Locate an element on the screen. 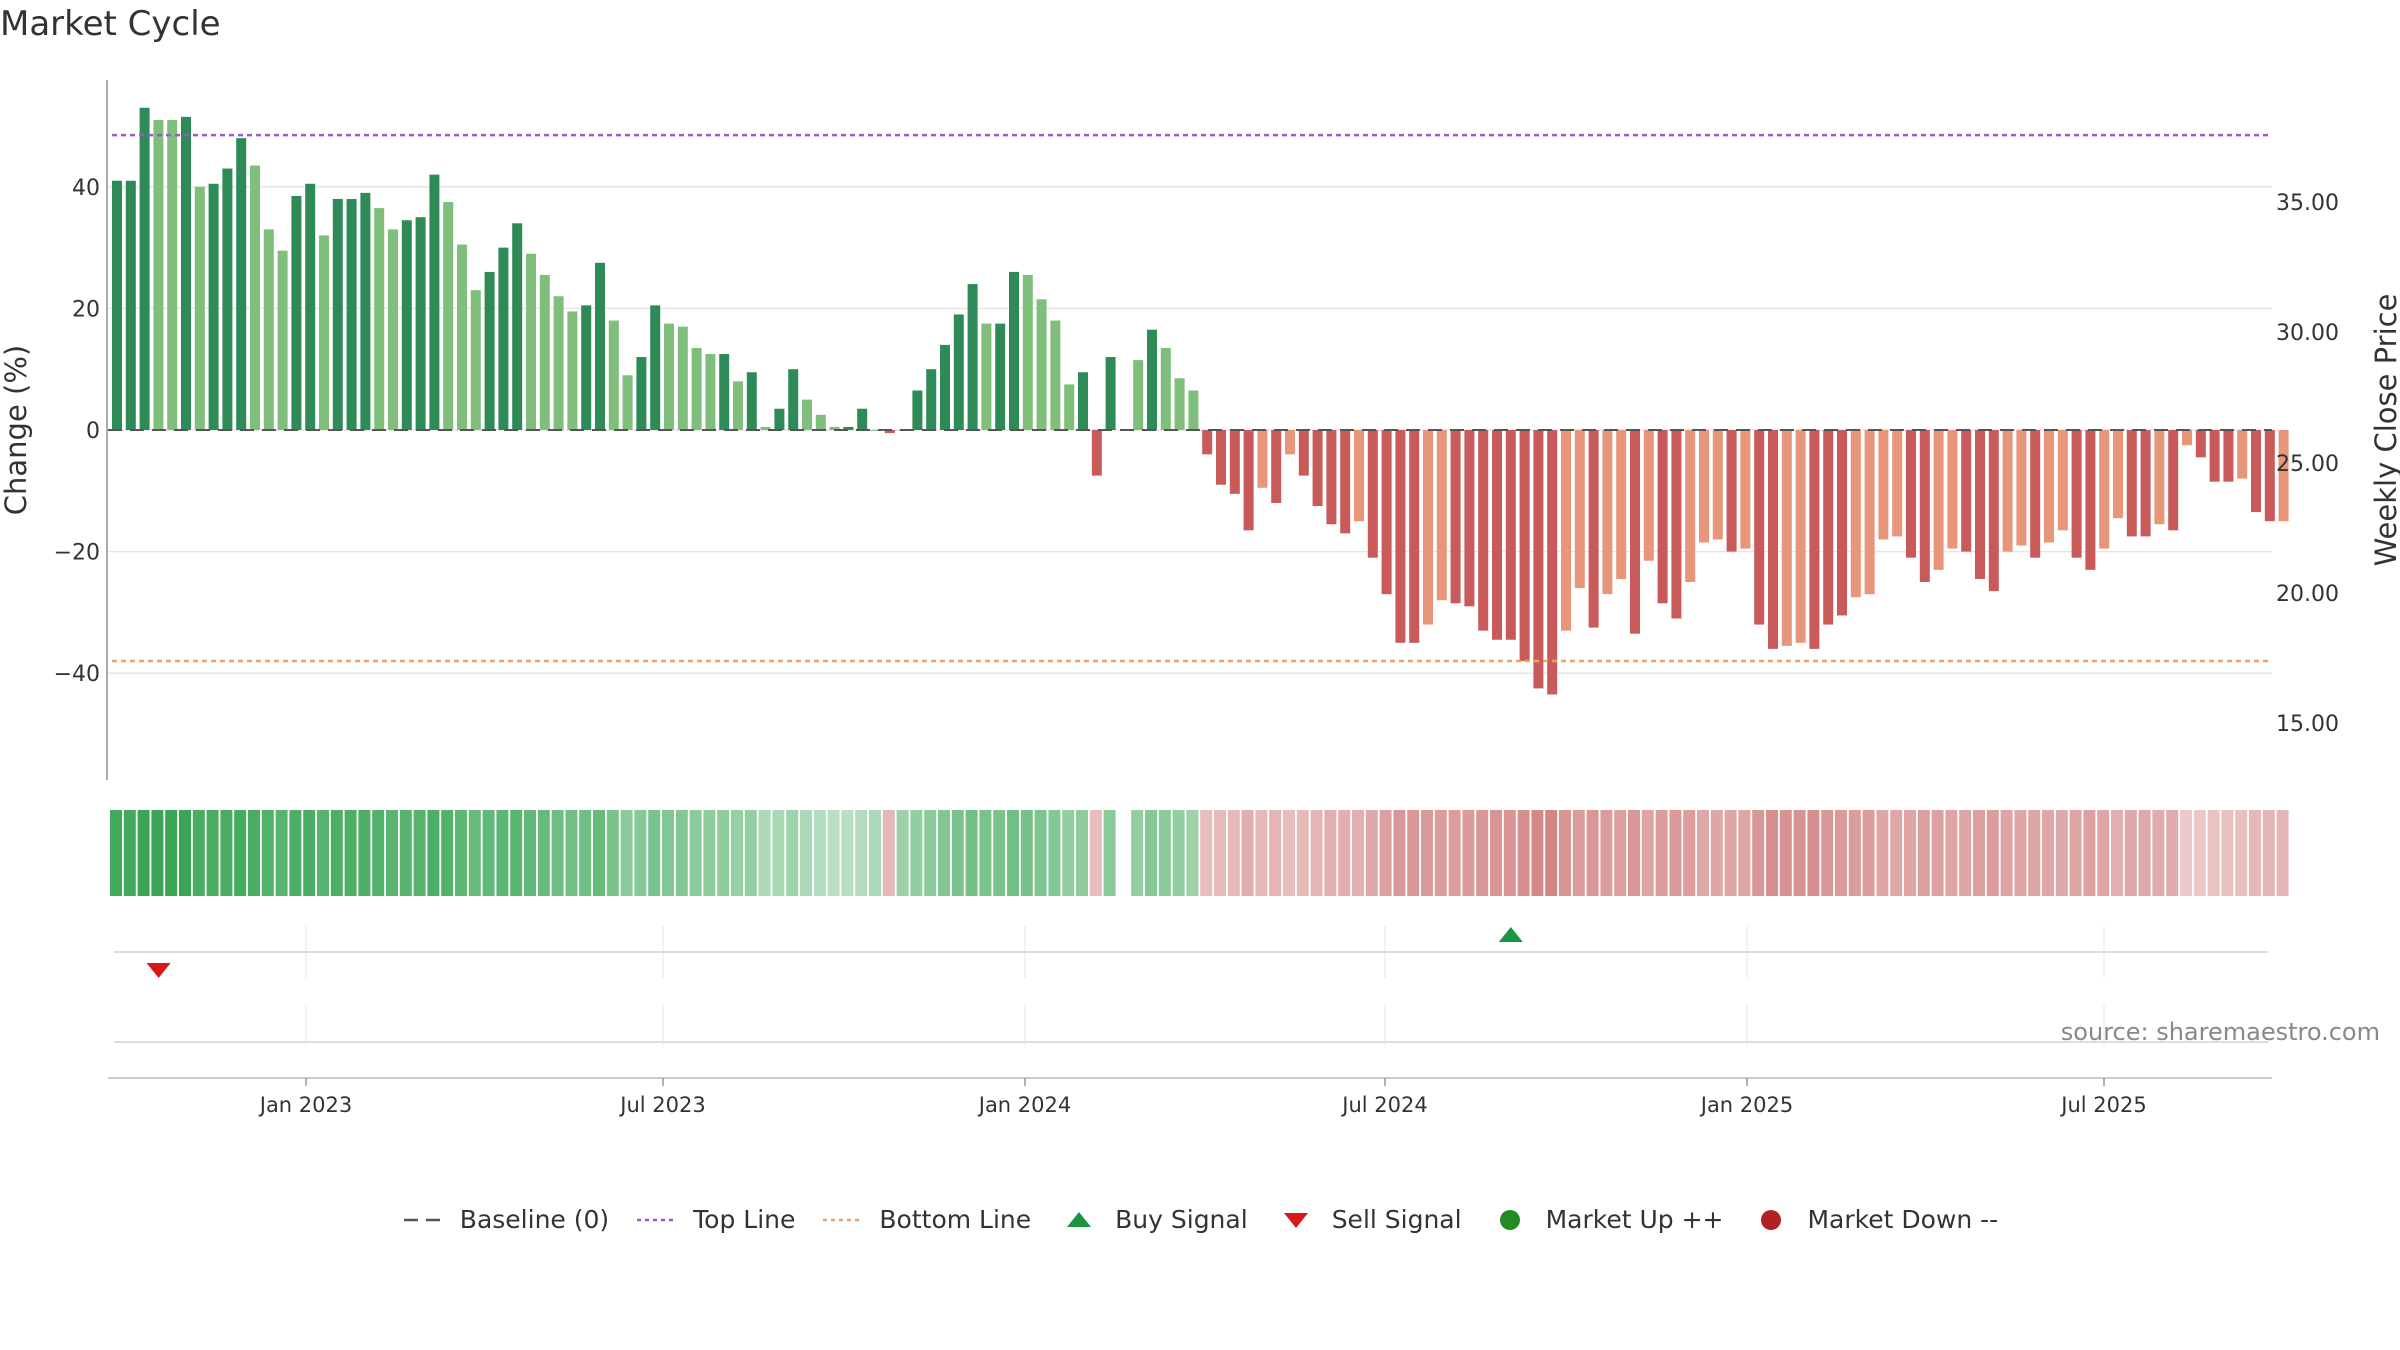 This screenshot has width=2400, height=1350. signal-panel is located at coordinates (1191, 985).